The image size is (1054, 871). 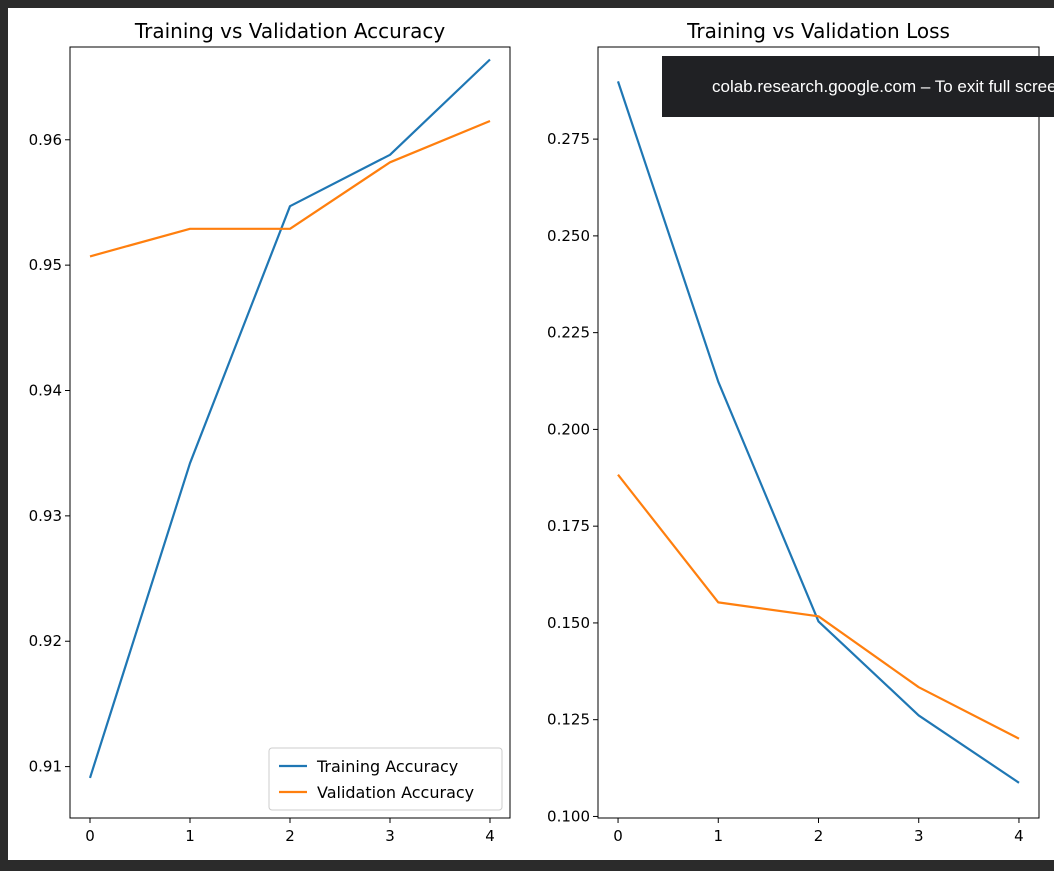 I want to click on y-tick-label: 0.200, so click(x=568, y=429).